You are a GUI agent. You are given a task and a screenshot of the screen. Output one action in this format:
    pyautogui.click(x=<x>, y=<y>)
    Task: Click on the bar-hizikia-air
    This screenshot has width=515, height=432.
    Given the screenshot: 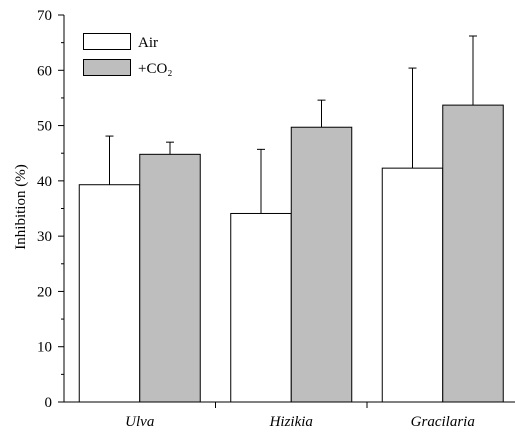 What is the action you would take?
    pyautogui.click(x=261, y=307)
    